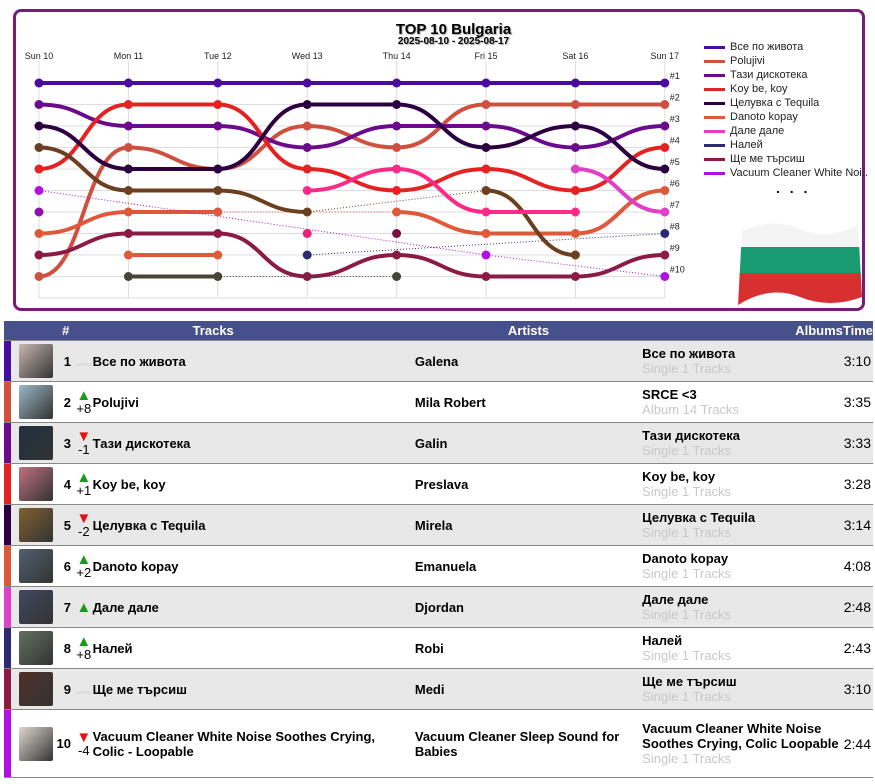  I want to click on track-title: Дале дале, so click(253, 607).